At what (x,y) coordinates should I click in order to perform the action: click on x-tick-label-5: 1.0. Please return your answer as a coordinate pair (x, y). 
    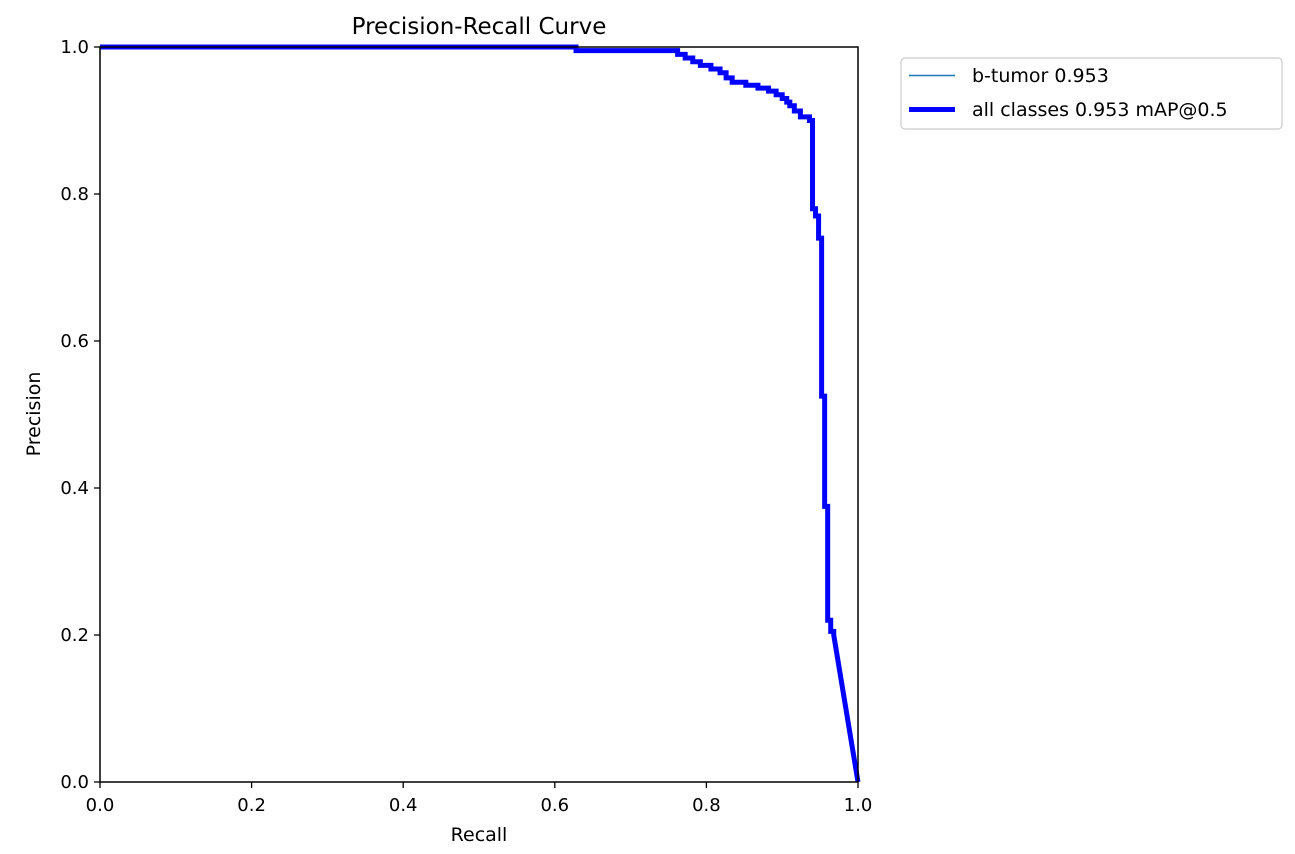
    Looking at the image, I should click on (858, 805).